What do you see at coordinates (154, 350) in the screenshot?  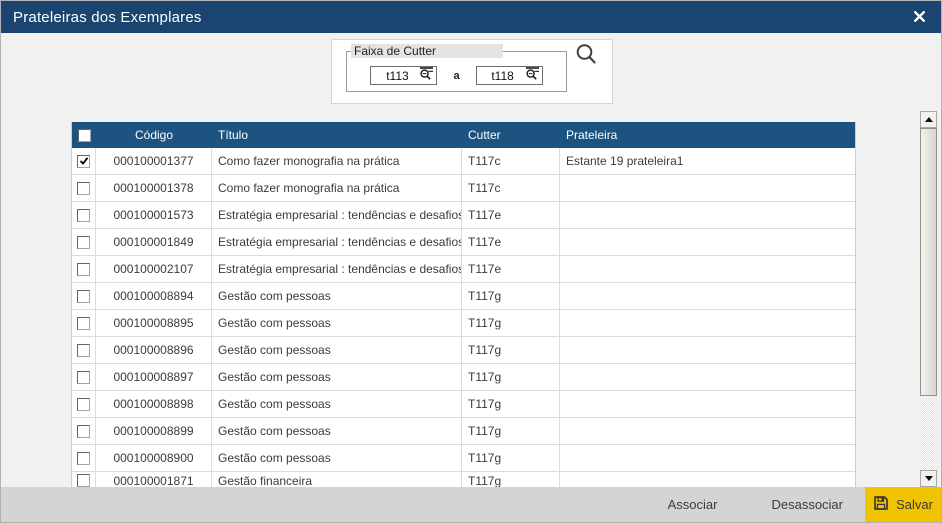 I see `cell-codigo: 000100008896` at bounding box center [154, 350].